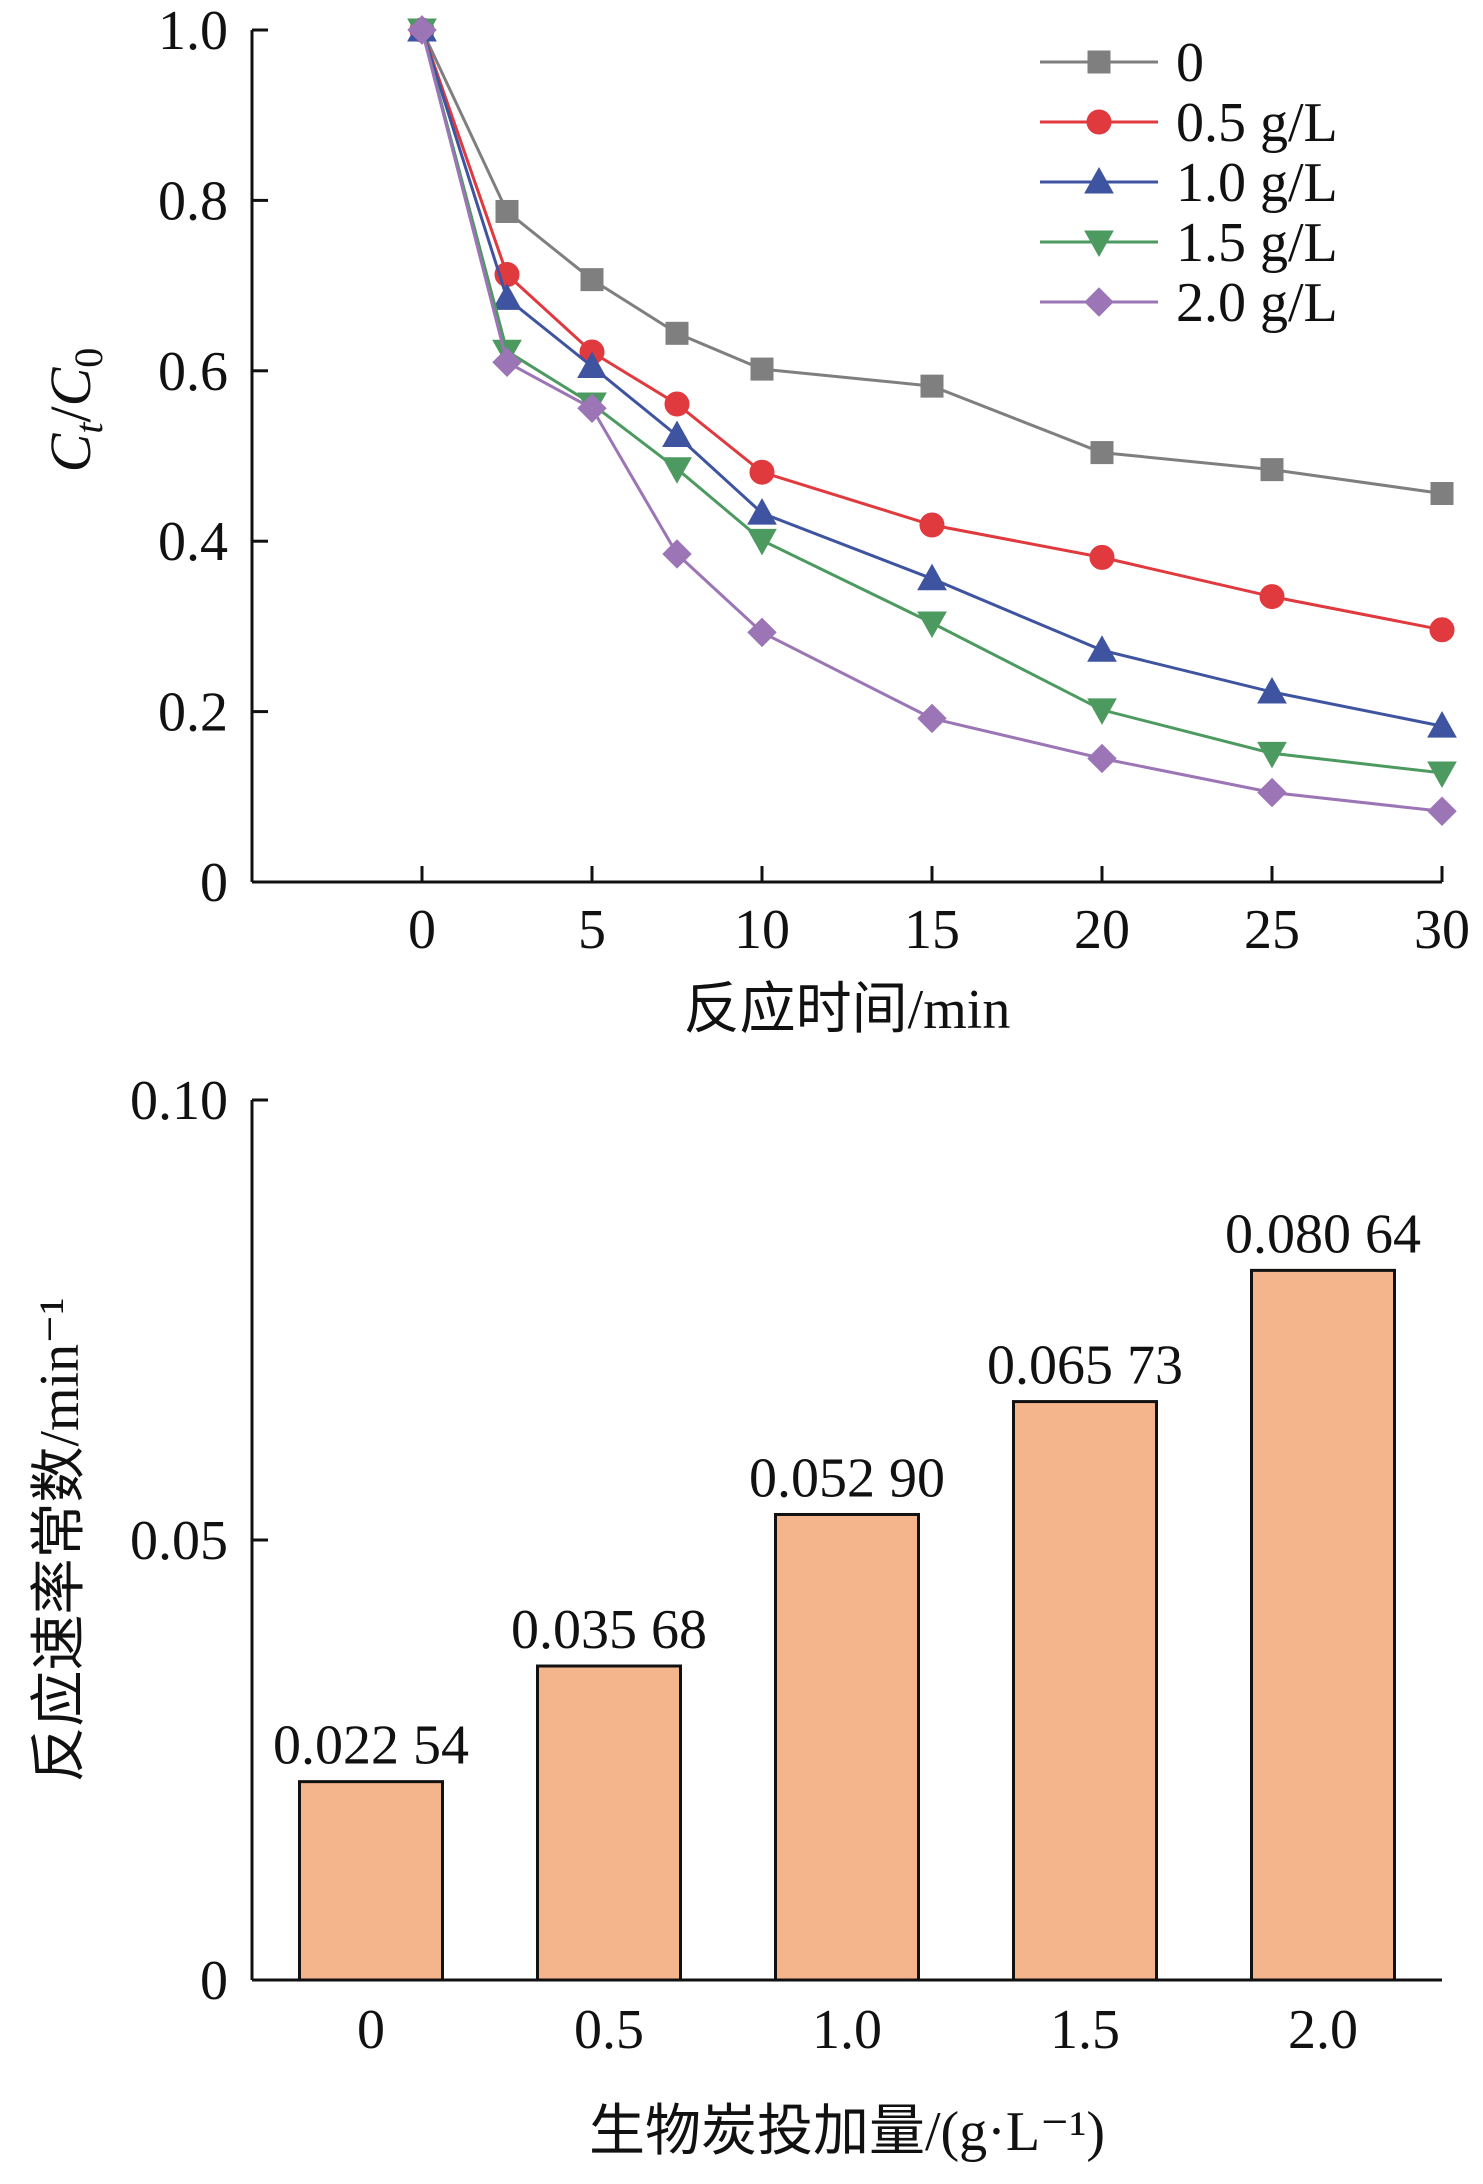 The image size is (1483, 2184). Describe the element at coordinates (847, 1010) in the screenshot. I see `line-x-axis-title: 反应时间/min` at that location.